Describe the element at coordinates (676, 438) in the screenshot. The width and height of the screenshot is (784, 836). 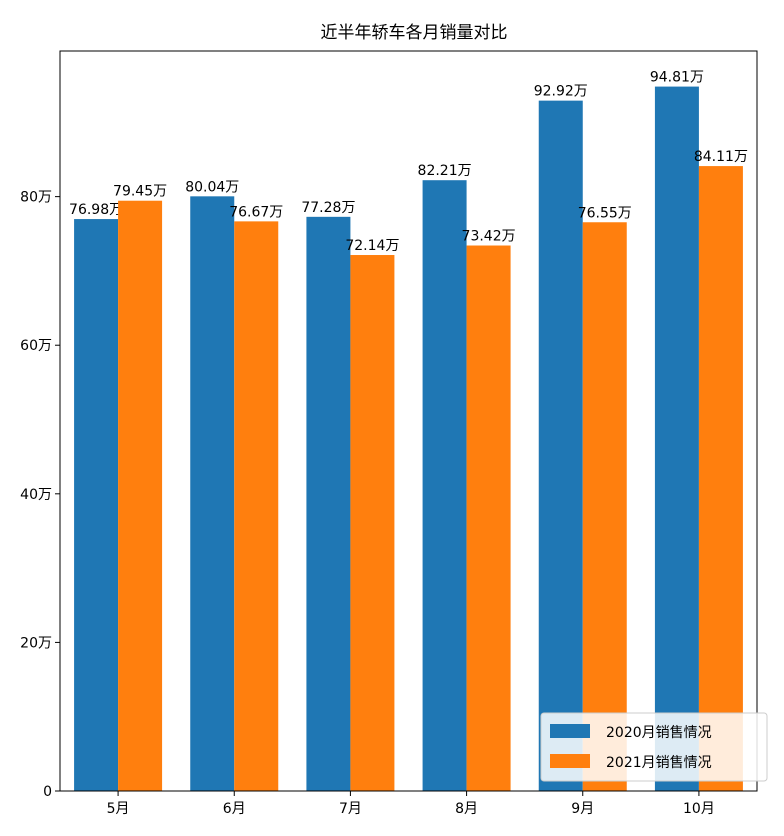
I see `bar-2020月销售情况-10月` at that location.